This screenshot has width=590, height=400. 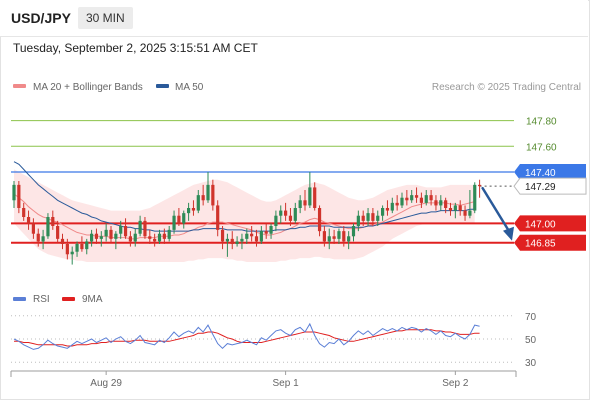 What do you see at coordinates (508, 233) in the screenshot?
I see `forecast-arrow-head` at bounding box center [508, 233].